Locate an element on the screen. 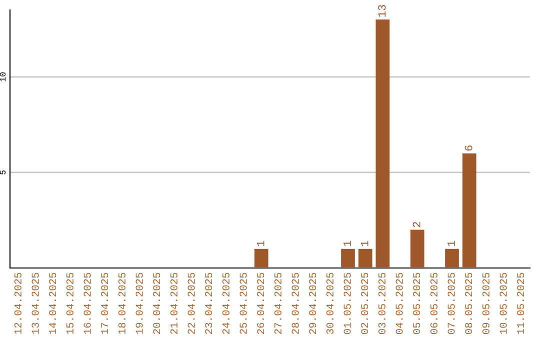 The image size is (540, 340). x-tick-label: 25.04.2025 is located at coordinates (243, 303).